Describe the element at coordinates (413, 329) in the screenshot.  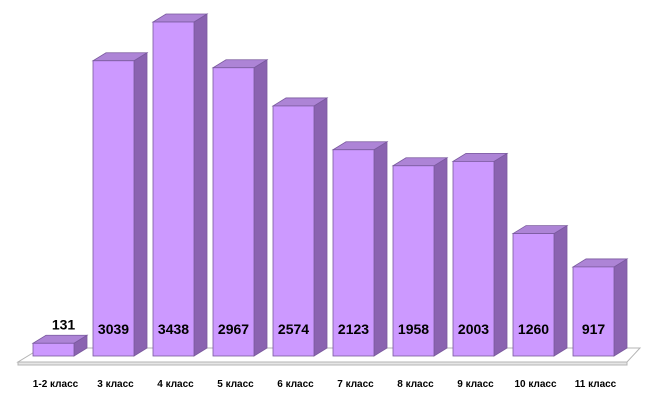
I see `data-label: 1958` at that location.